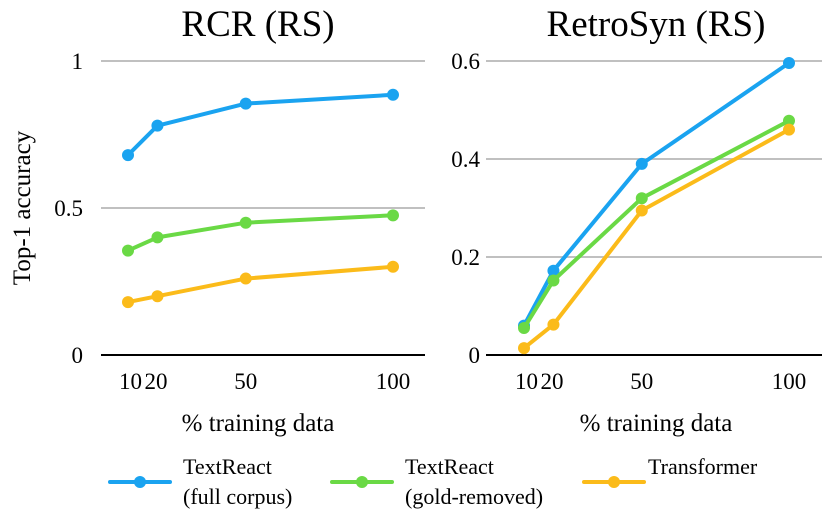  What do you see at coordinates (68, 208) in the screenshot?
I see `left-y-tick-label: 0.5` at bounding box center [68, 208].